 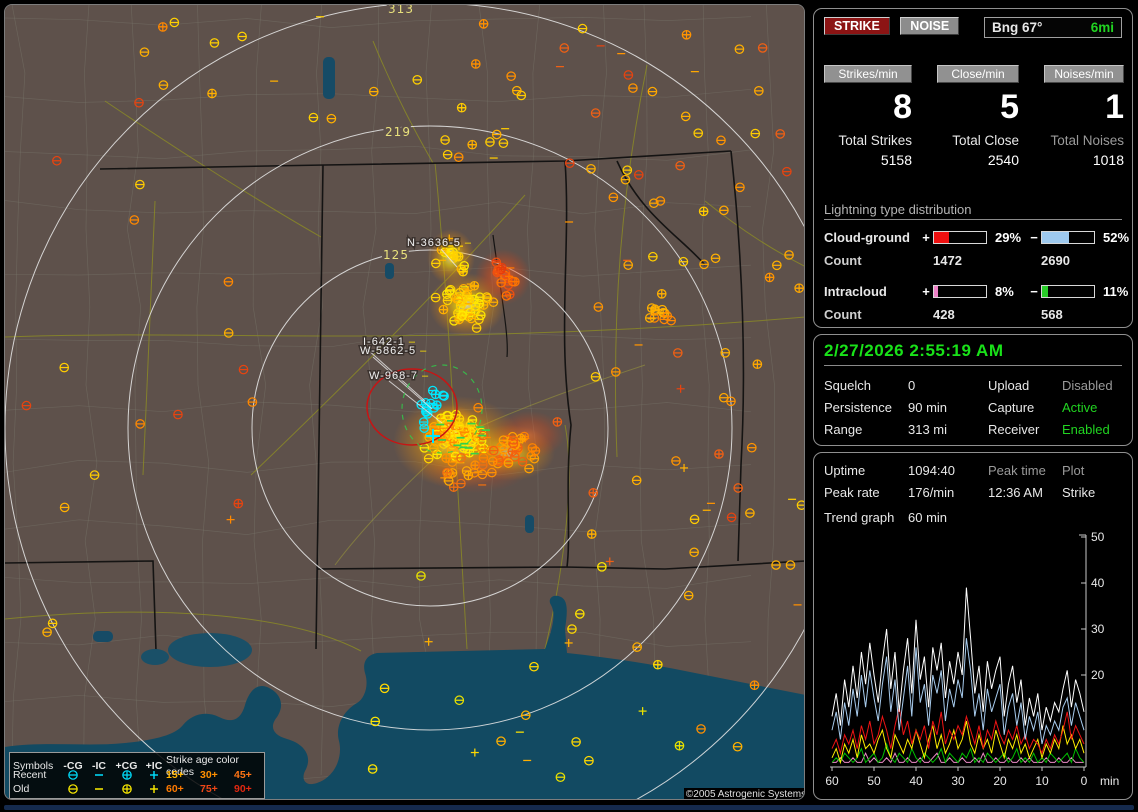 What do you see at coordinates (1068, 291) in the screenshot?
I see `ic-negative-bar` at bounding box center [1068, 291].